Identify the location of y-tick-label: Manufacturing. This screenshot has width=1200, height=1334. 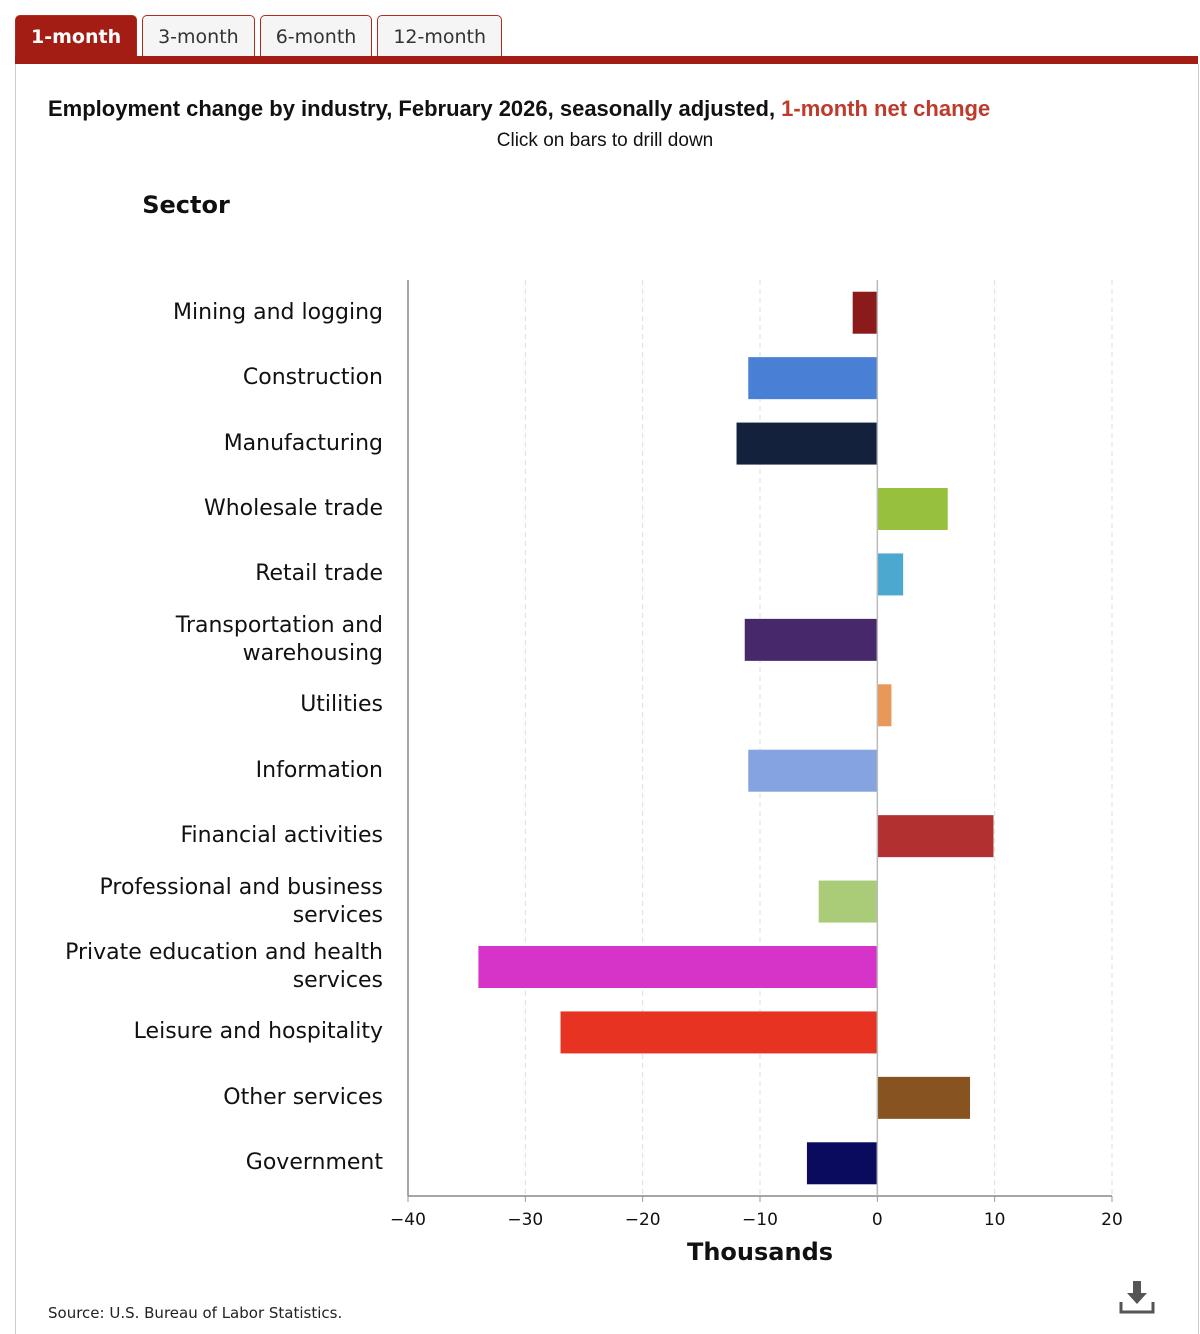
(303, 443).